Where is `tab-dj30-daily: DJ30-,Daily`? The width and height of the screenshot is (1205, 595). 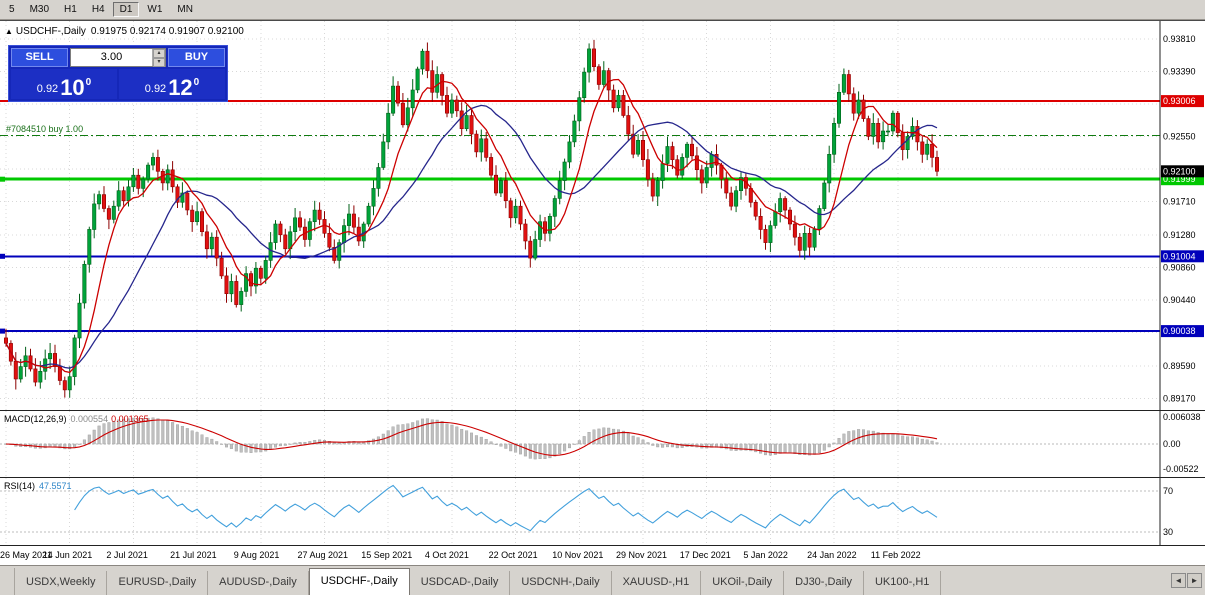 tab-dj30-daily: DJ30-,Daily is located at coordinates (824, 583).